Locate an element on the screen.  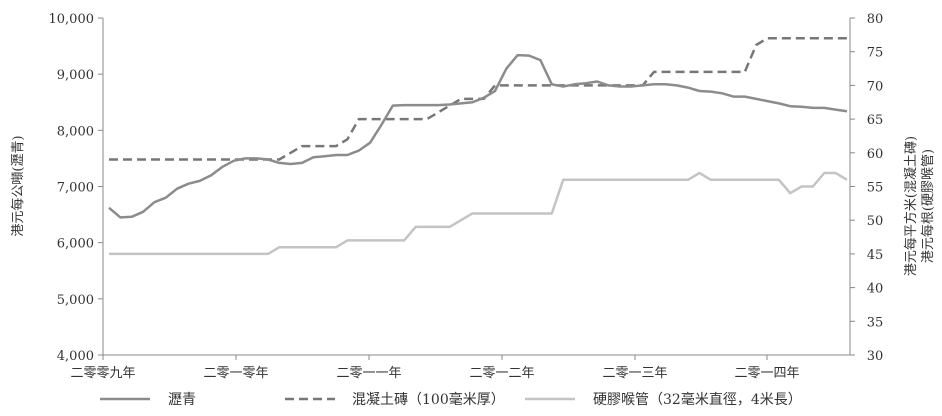
left-tick-label: 5,000 is located at coordinates (75, 300).